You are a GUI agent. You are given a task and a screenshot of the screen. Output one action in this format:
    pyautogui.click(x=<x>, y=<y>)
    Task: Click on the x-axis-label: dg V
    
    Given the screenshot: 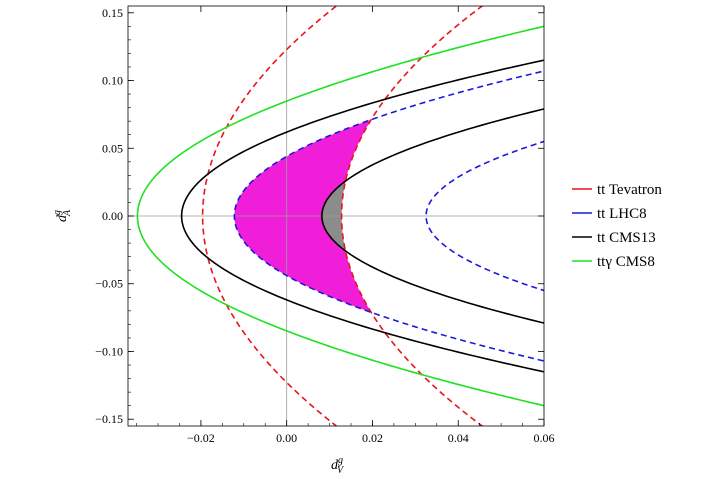 What is the action you would take?
    pyautogui.click(x=338, y=465)
    